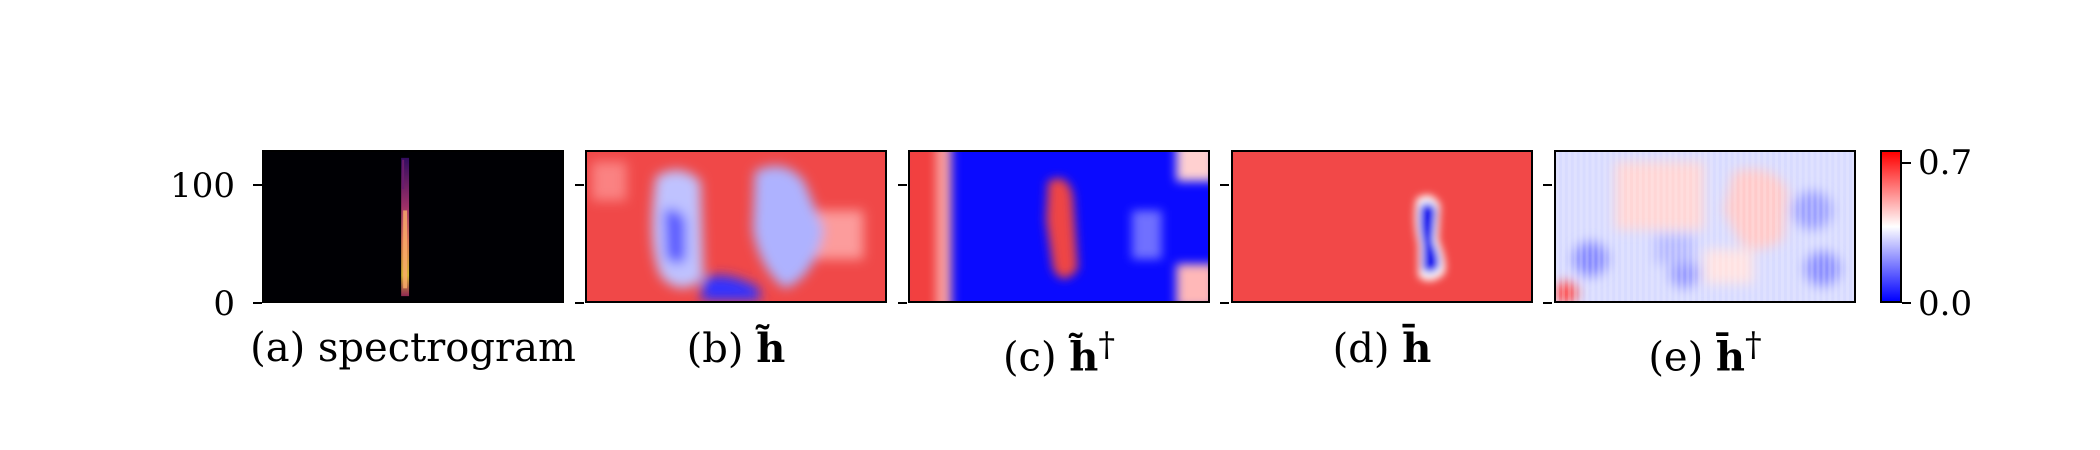 This screenshot has height=450, width=2100. I want to click on heatmap-c, so click(1059, 226).